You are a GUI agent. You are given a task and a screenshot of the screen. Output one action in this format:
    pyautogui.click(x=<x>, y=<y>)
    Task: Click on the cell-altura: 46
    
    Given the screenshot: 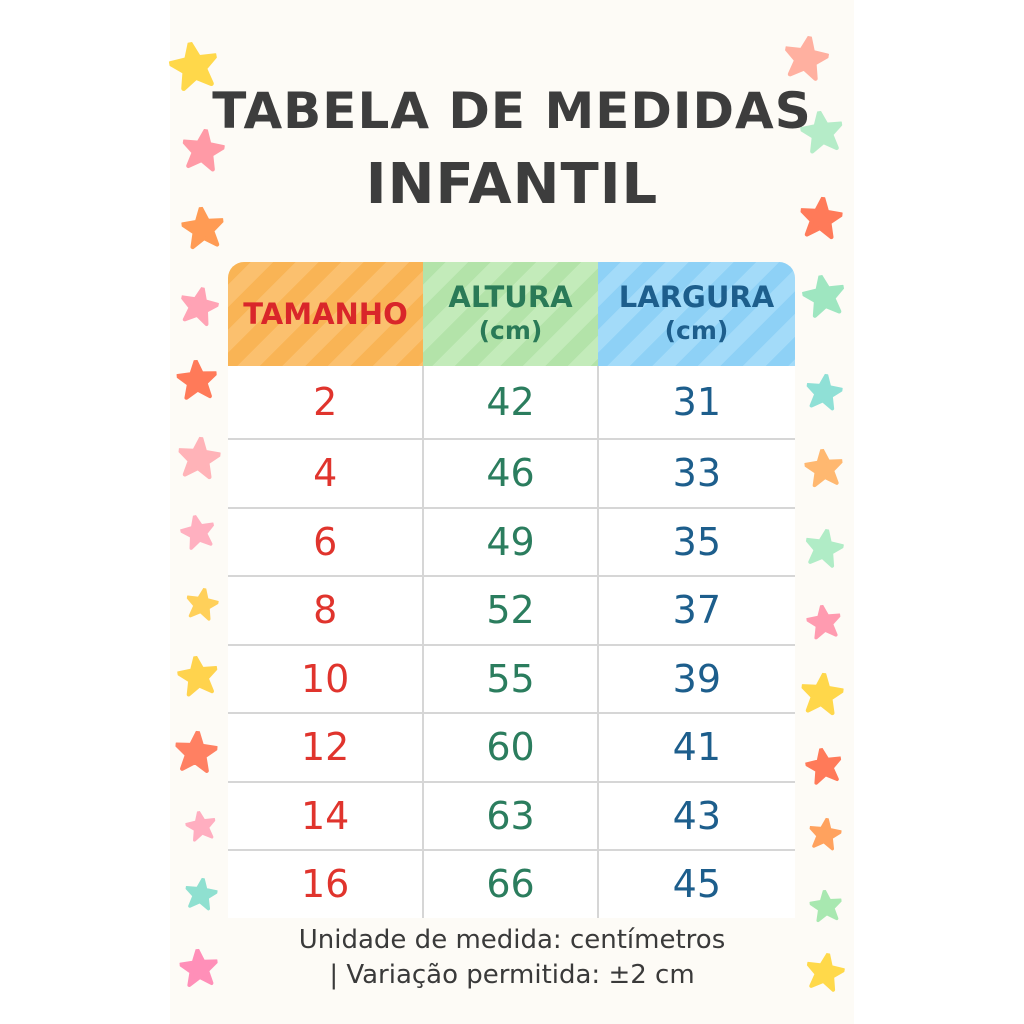 What is the action you would take?
    pyautogui.click(x=511, y=473)
    